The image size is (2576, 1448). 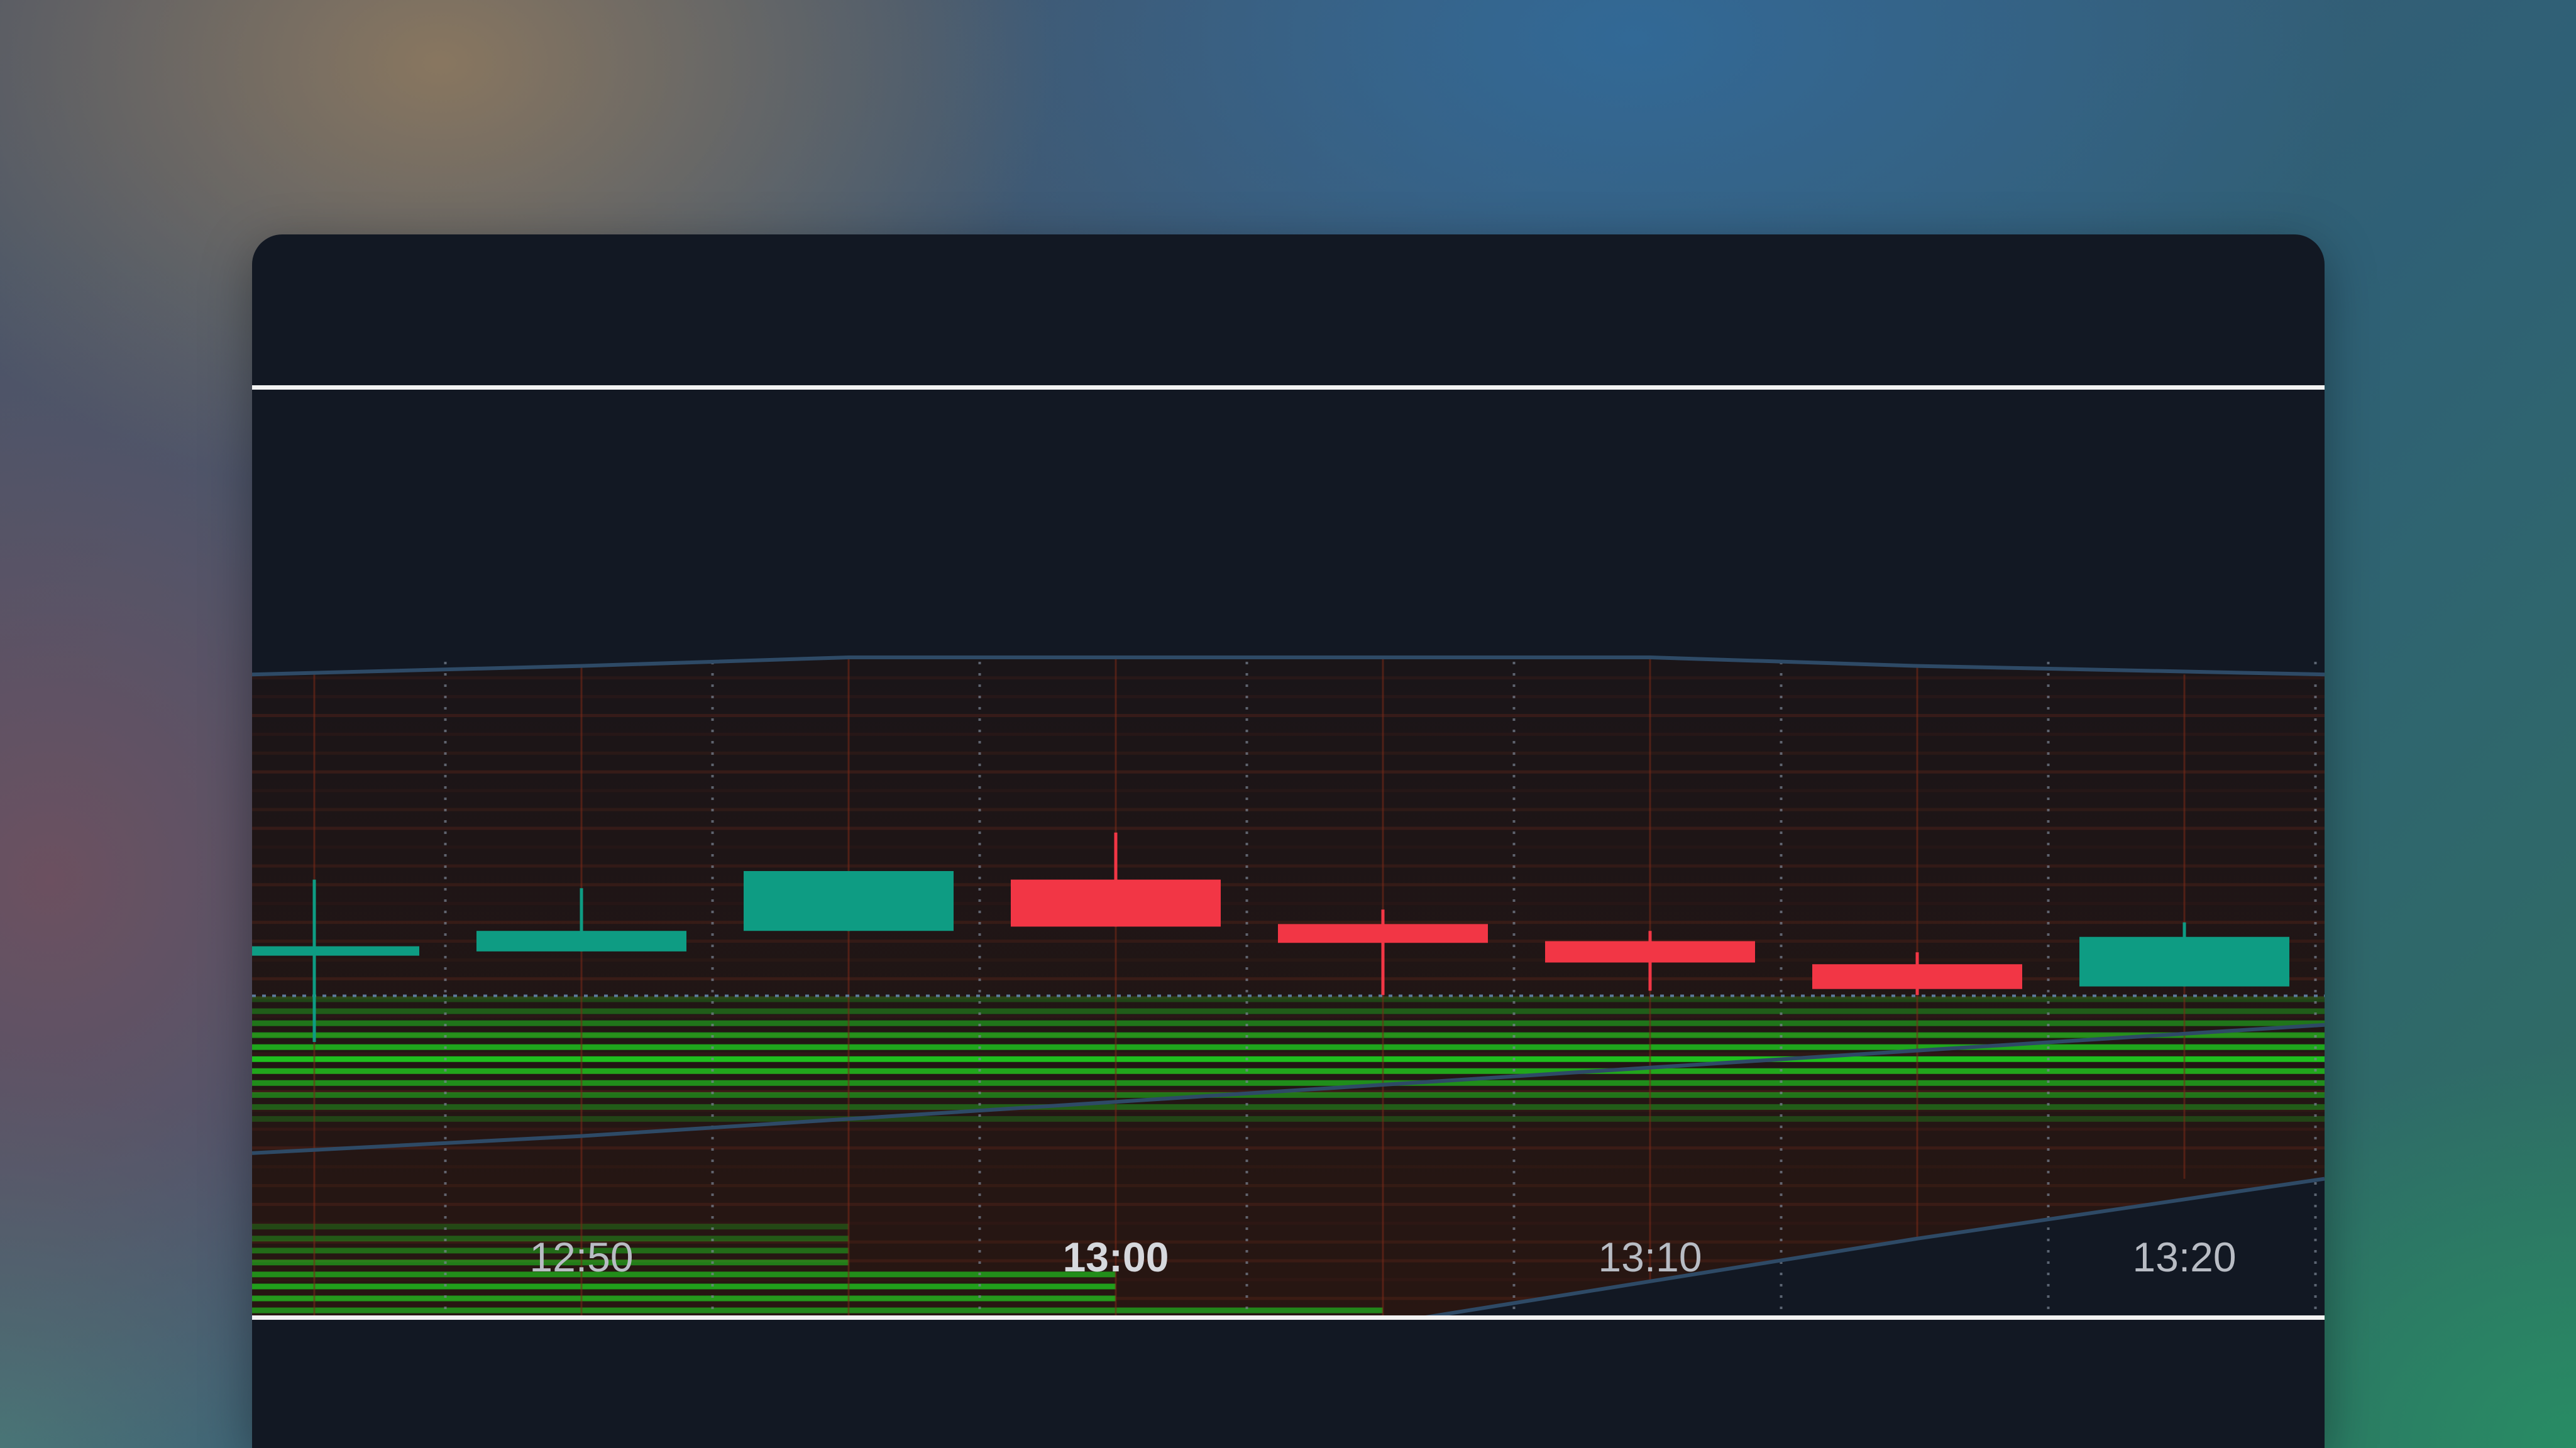 What do you see at coordinates (1116, 1257) in the screenshot?
I see `x-tick-label: 13:00` at bounding box center [1116, 1257].